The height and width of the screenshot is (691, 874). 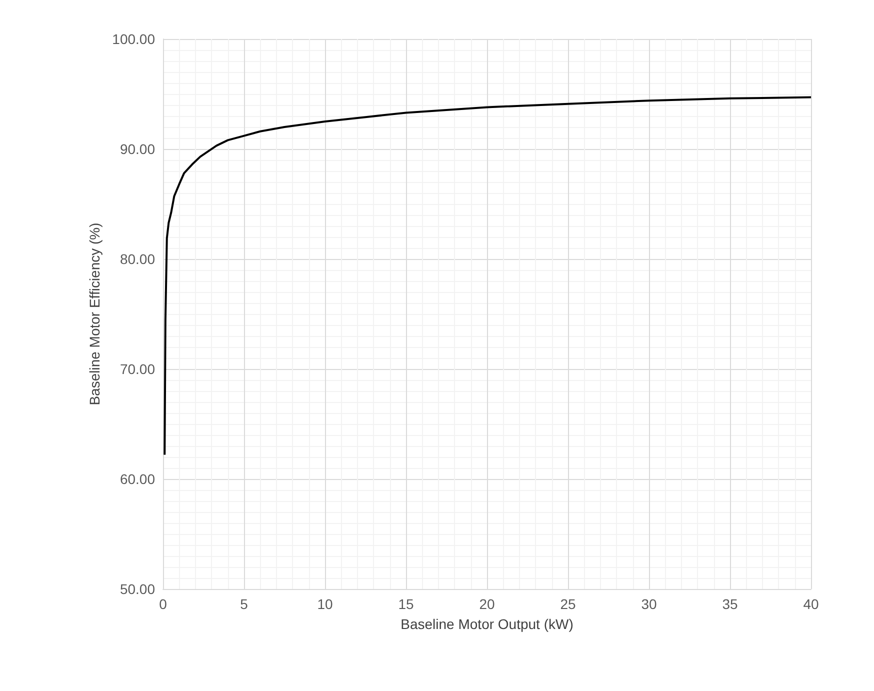 What do you see at coordinates (649, 604) in the screenshot?
I see `x-tick-label: 30` at bounding box center [649, 604].